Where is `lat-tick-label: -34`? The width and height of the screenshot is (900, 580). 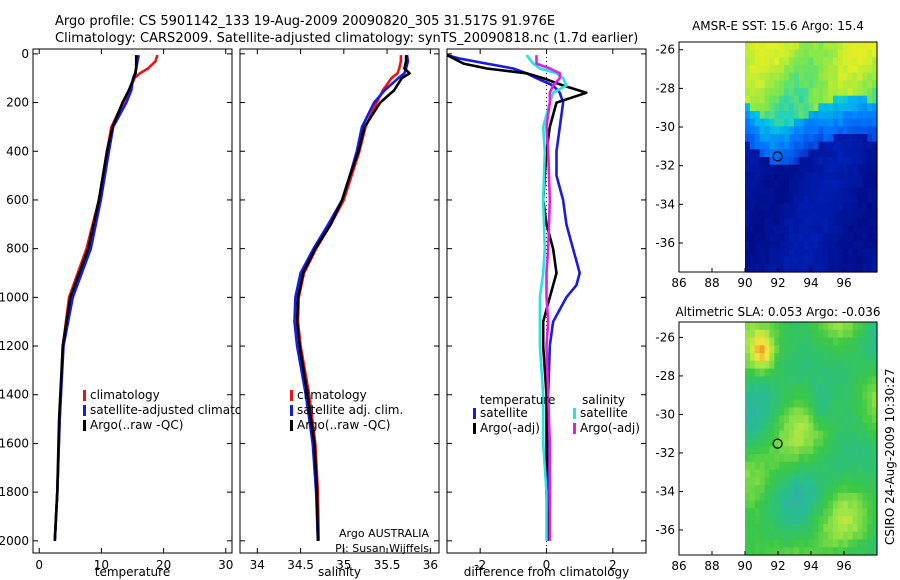 lat-tick-label: -34 is located at coordinates (665, 491).